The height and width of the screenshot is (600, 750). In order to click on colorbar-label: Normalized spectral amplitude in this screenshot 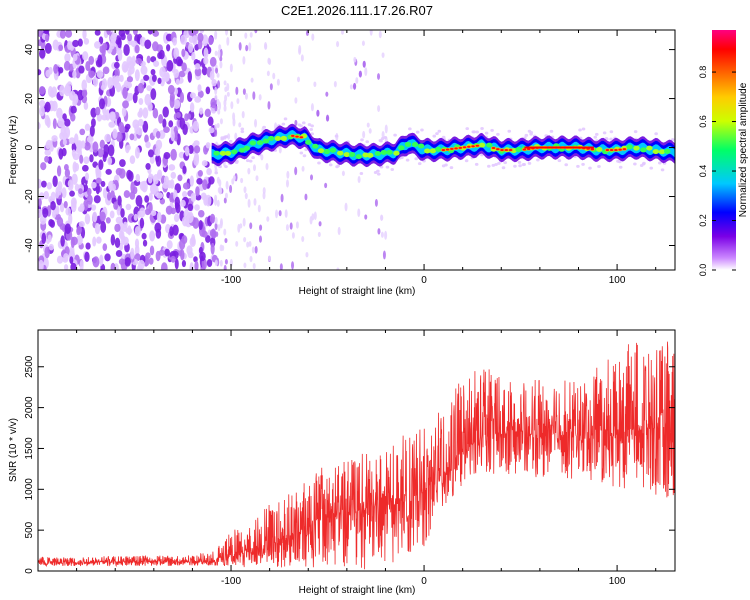, I will do `click(743, 149)`.